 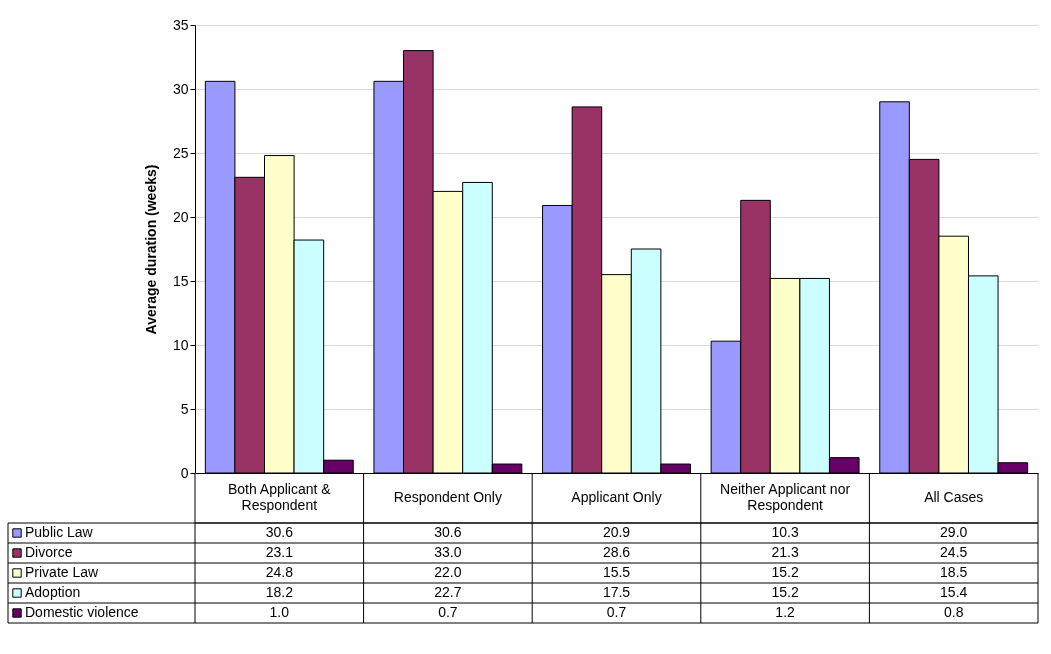 What do you see at coordinates (616, 572) in the screenshot?
I see `data-label: 15.5` at bounding box center [616, 572].